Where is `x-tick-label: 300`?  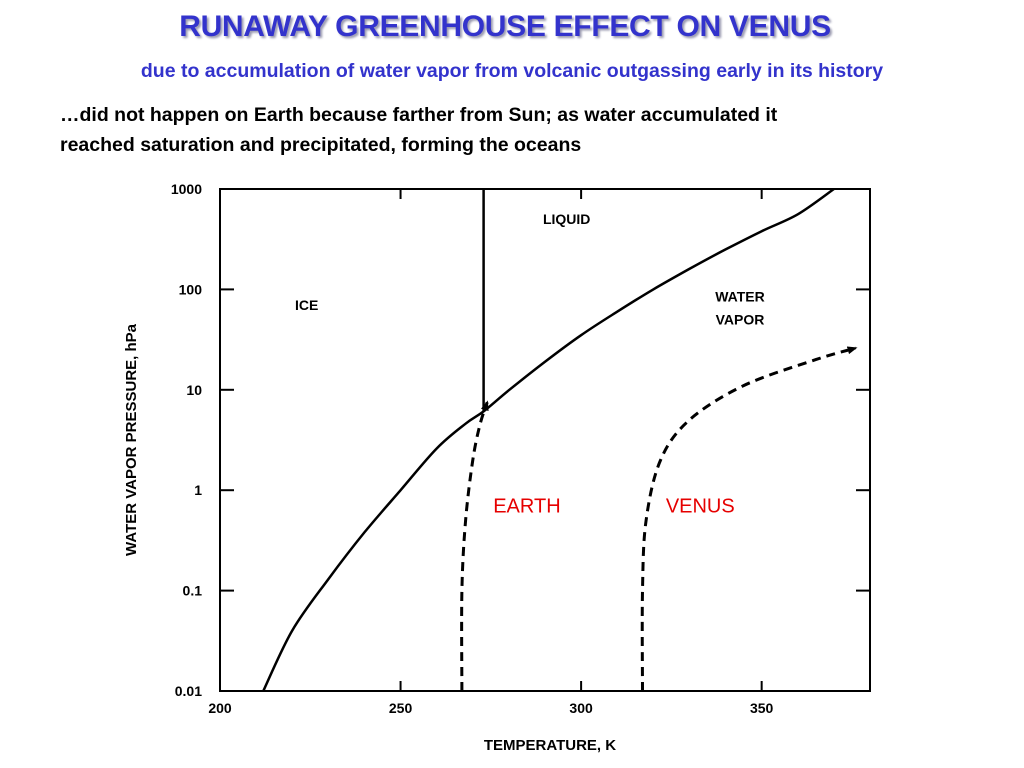
x-tick-label: 300 is located at coordinates (581, 708).